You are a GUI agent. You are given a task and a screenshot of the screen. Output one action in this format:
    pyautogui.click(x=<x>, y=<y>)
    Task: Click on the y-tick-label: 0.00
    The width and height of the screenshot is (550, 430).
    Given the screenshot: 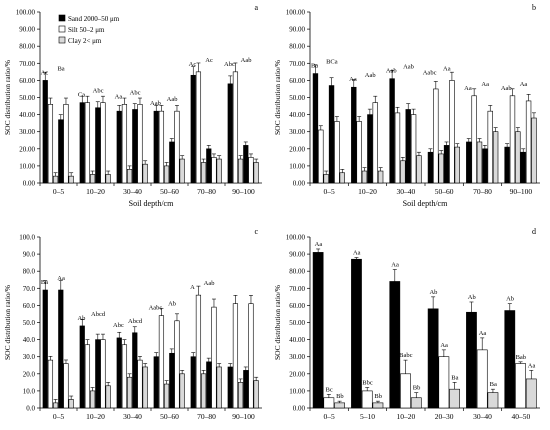 What is the action you would take?
    pyautogui.click(x=29, y=184)
    